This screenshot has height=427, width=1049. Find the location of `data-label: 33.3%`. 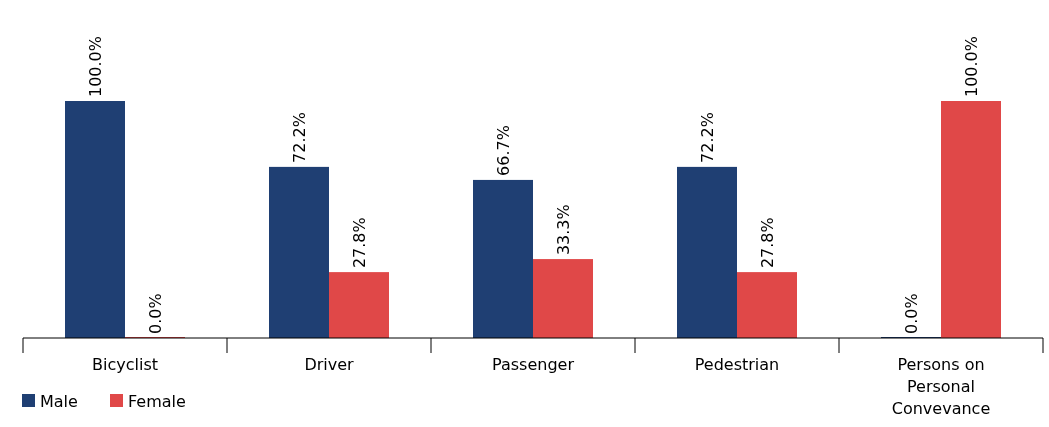

data-label: 33.3% is located at coordinates (563, 230).